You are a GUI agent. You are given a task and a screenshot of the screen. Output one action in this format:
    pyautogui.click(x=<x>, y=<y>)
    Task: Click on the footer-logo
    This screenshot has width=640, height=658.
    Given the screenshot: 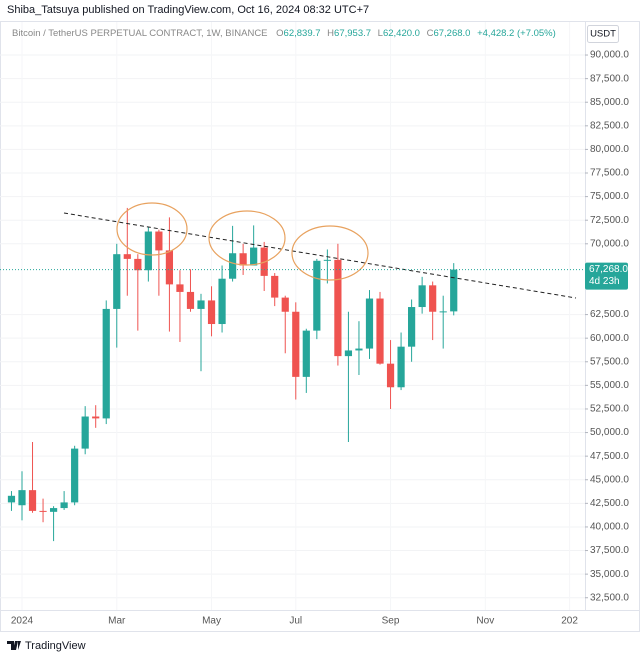 What is the action you would take?
    pyautogui.click(x=14, y=645)
    